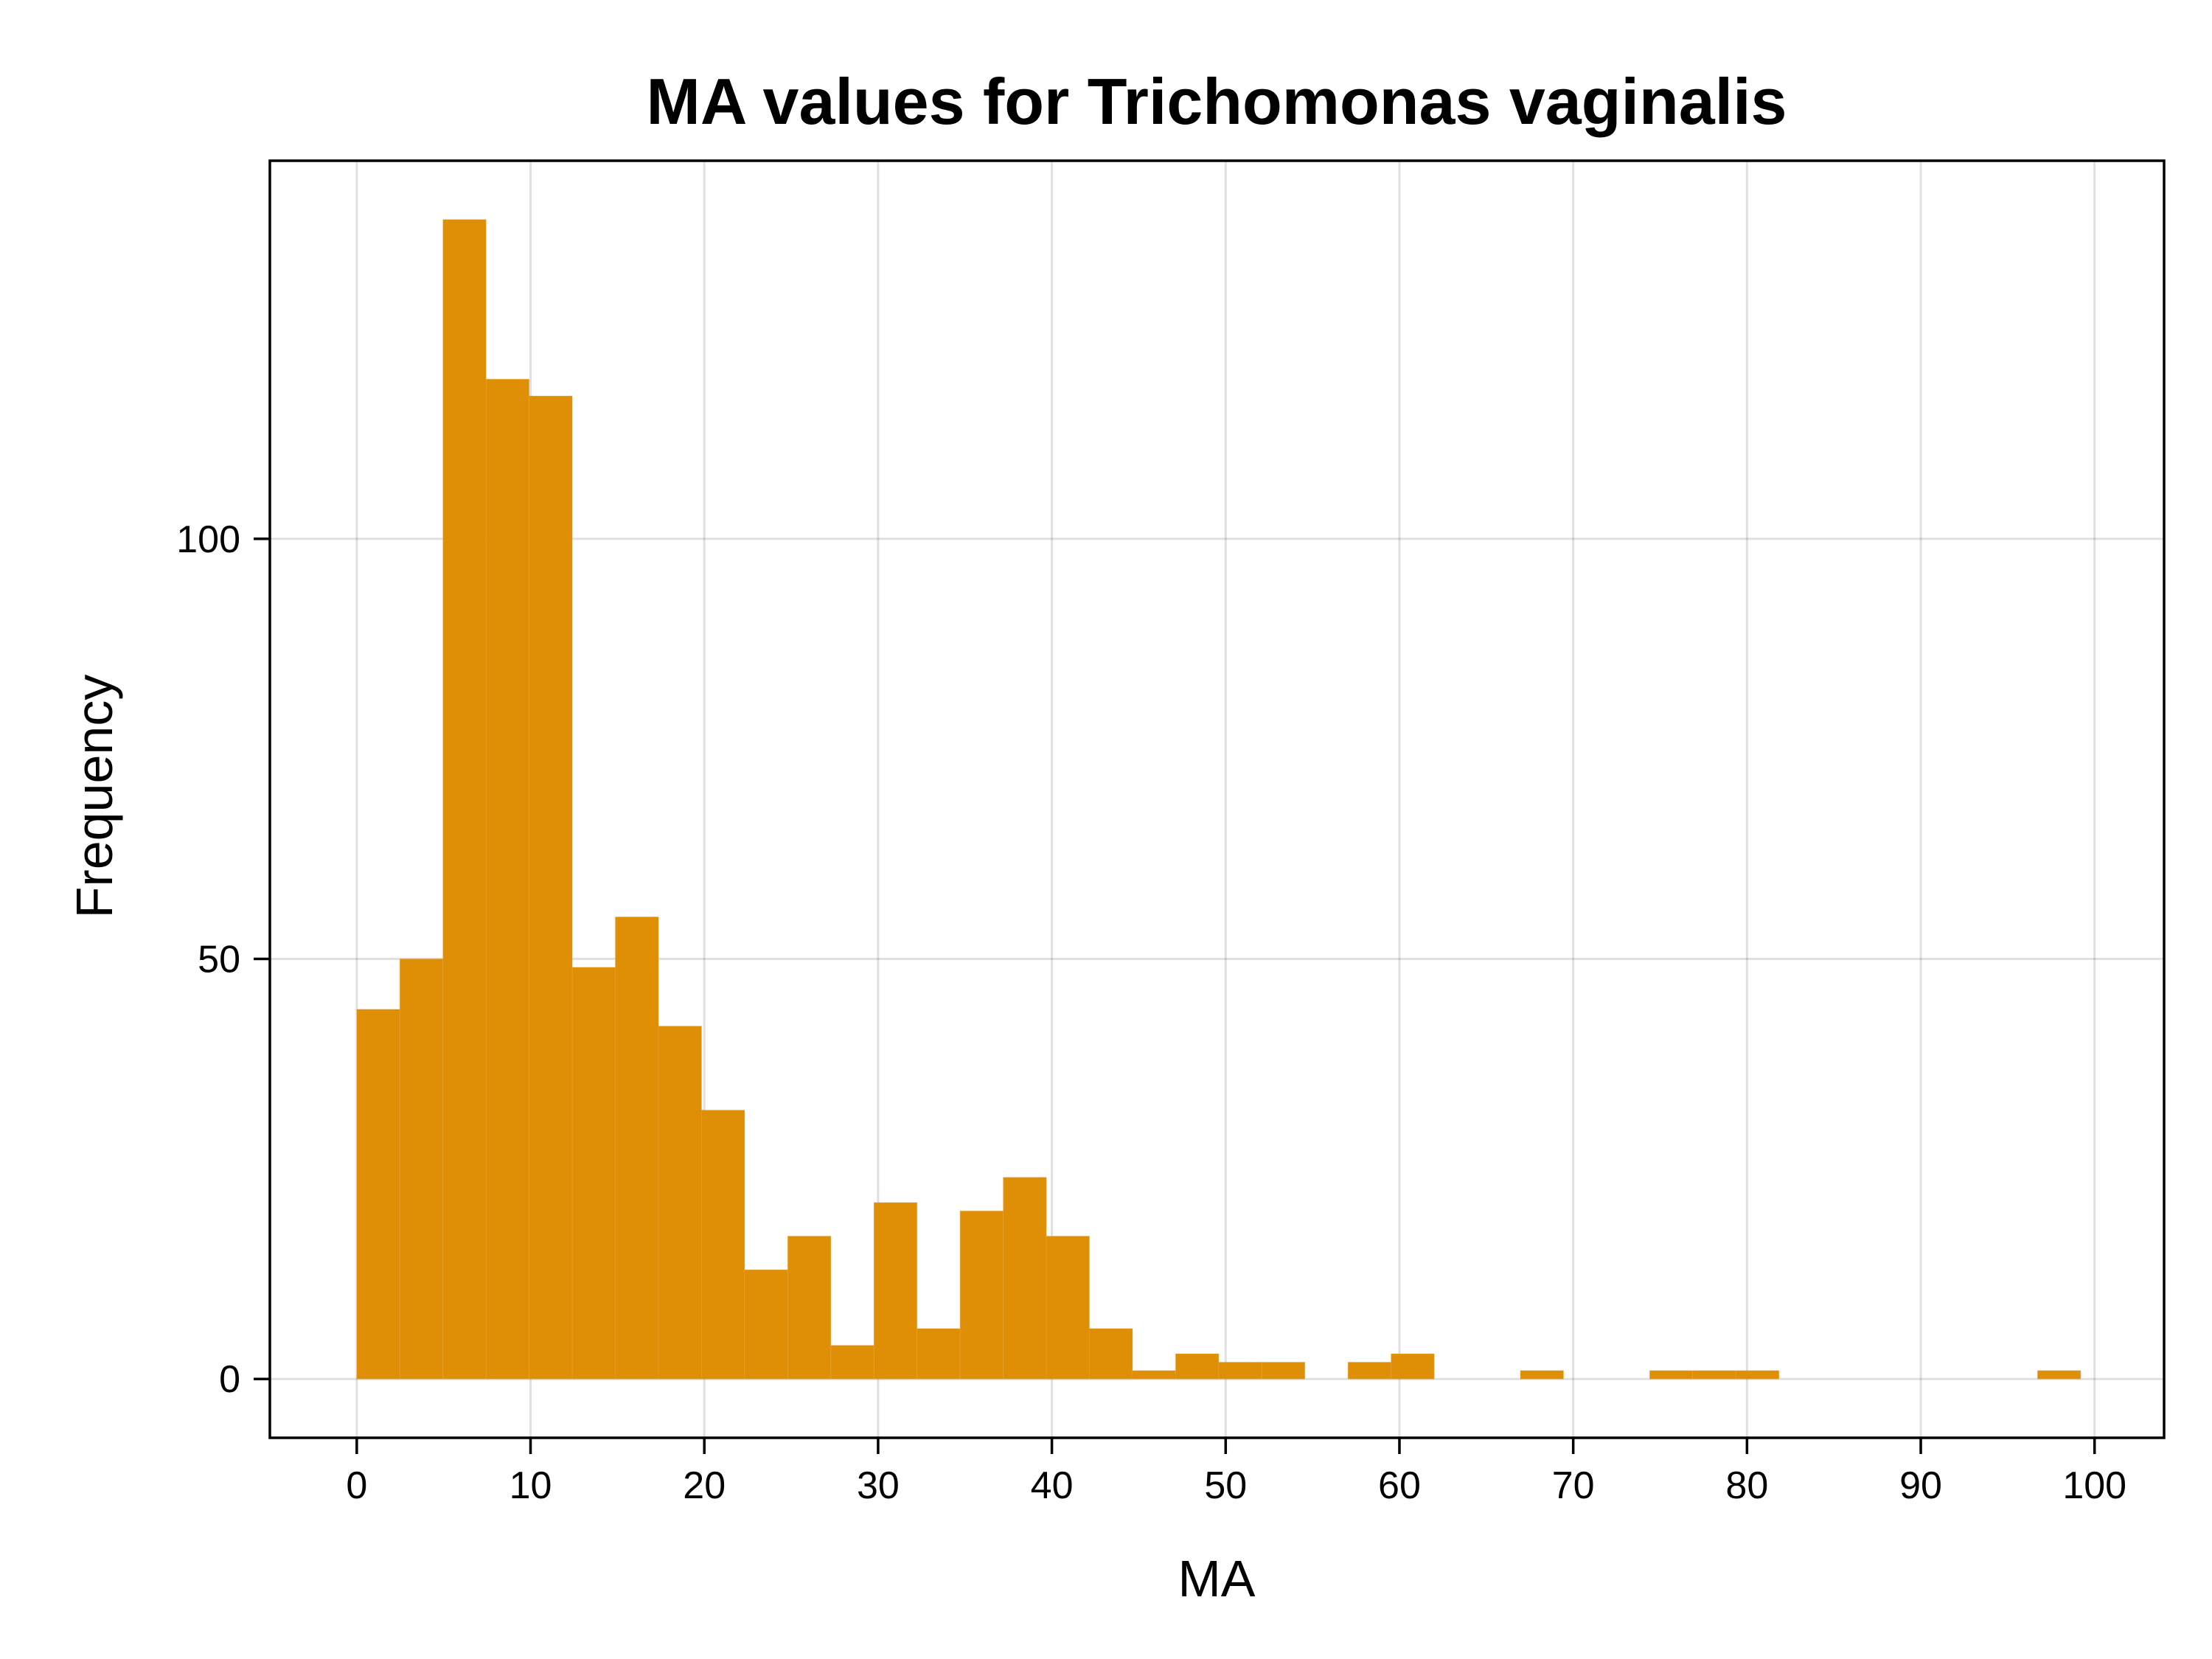 This screenshot has width=2212, height=1659. What do you see at coordinates (1225, 1485) in the screenshot?
I see `x-tick-label: 50` at bounding box center [1225, 1485].